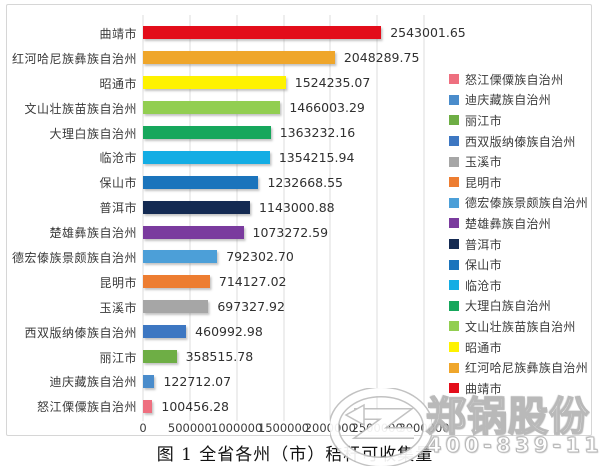 The height and width of the screenshot is (467, 600). What do you see at coordinates (428, 33) in the screenshot?
I see `bar-value-label: 2543001.65` at bounding box center [428, 33].